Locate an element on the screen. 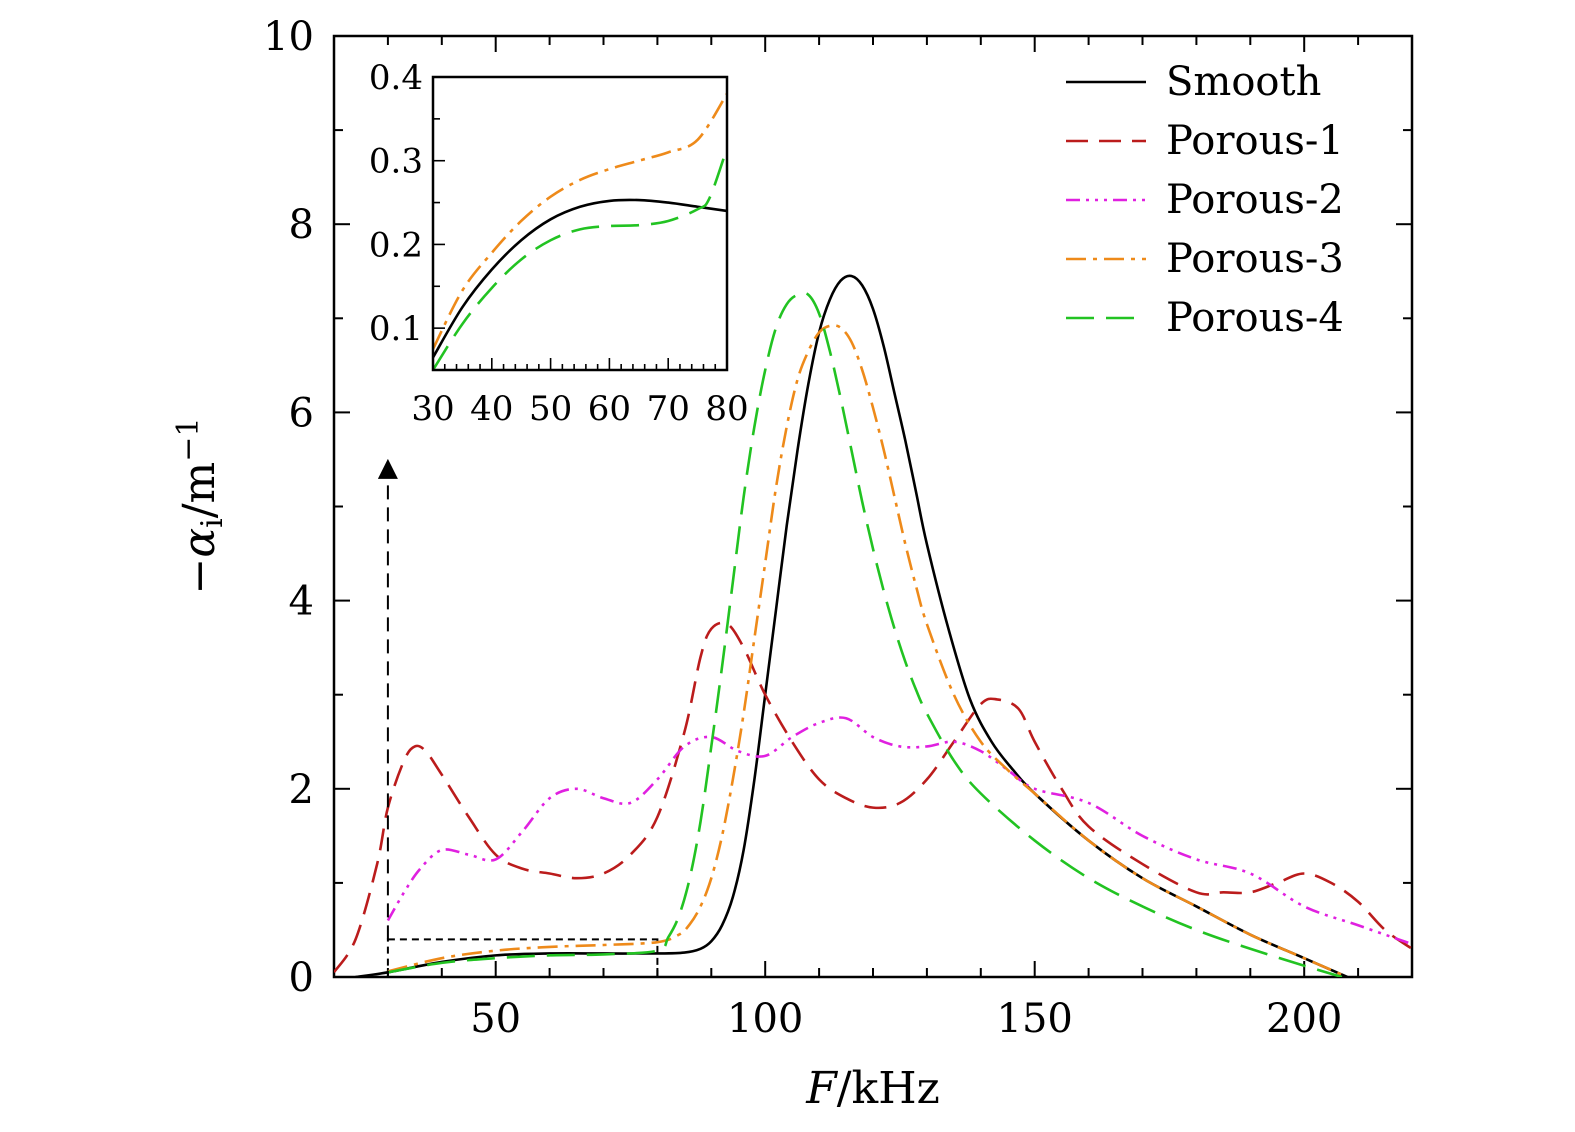  inset-x-tick-label: 80 is located at coordinates (726, 409).